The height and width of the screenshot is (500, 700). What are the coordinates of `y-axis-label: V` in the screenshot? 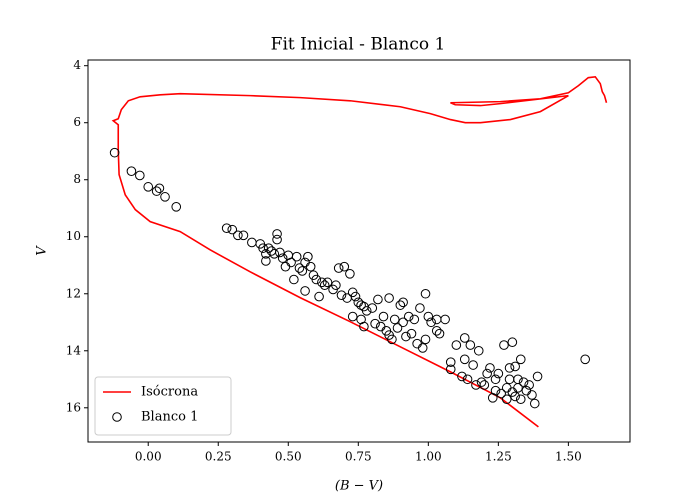 It's located at (42, 250).